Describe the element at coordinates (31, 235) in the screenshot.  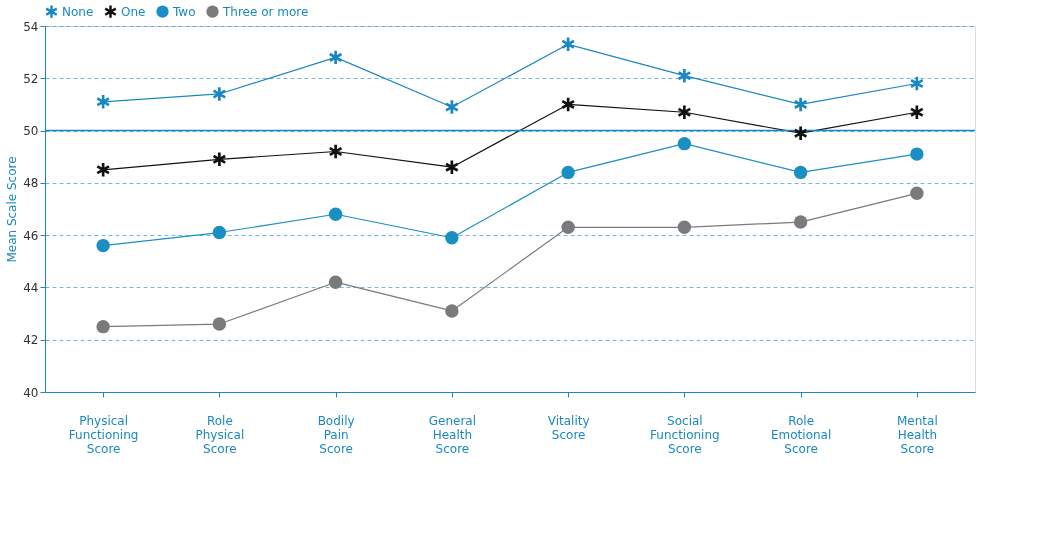
I see `y-tick-label: 46` at that location.